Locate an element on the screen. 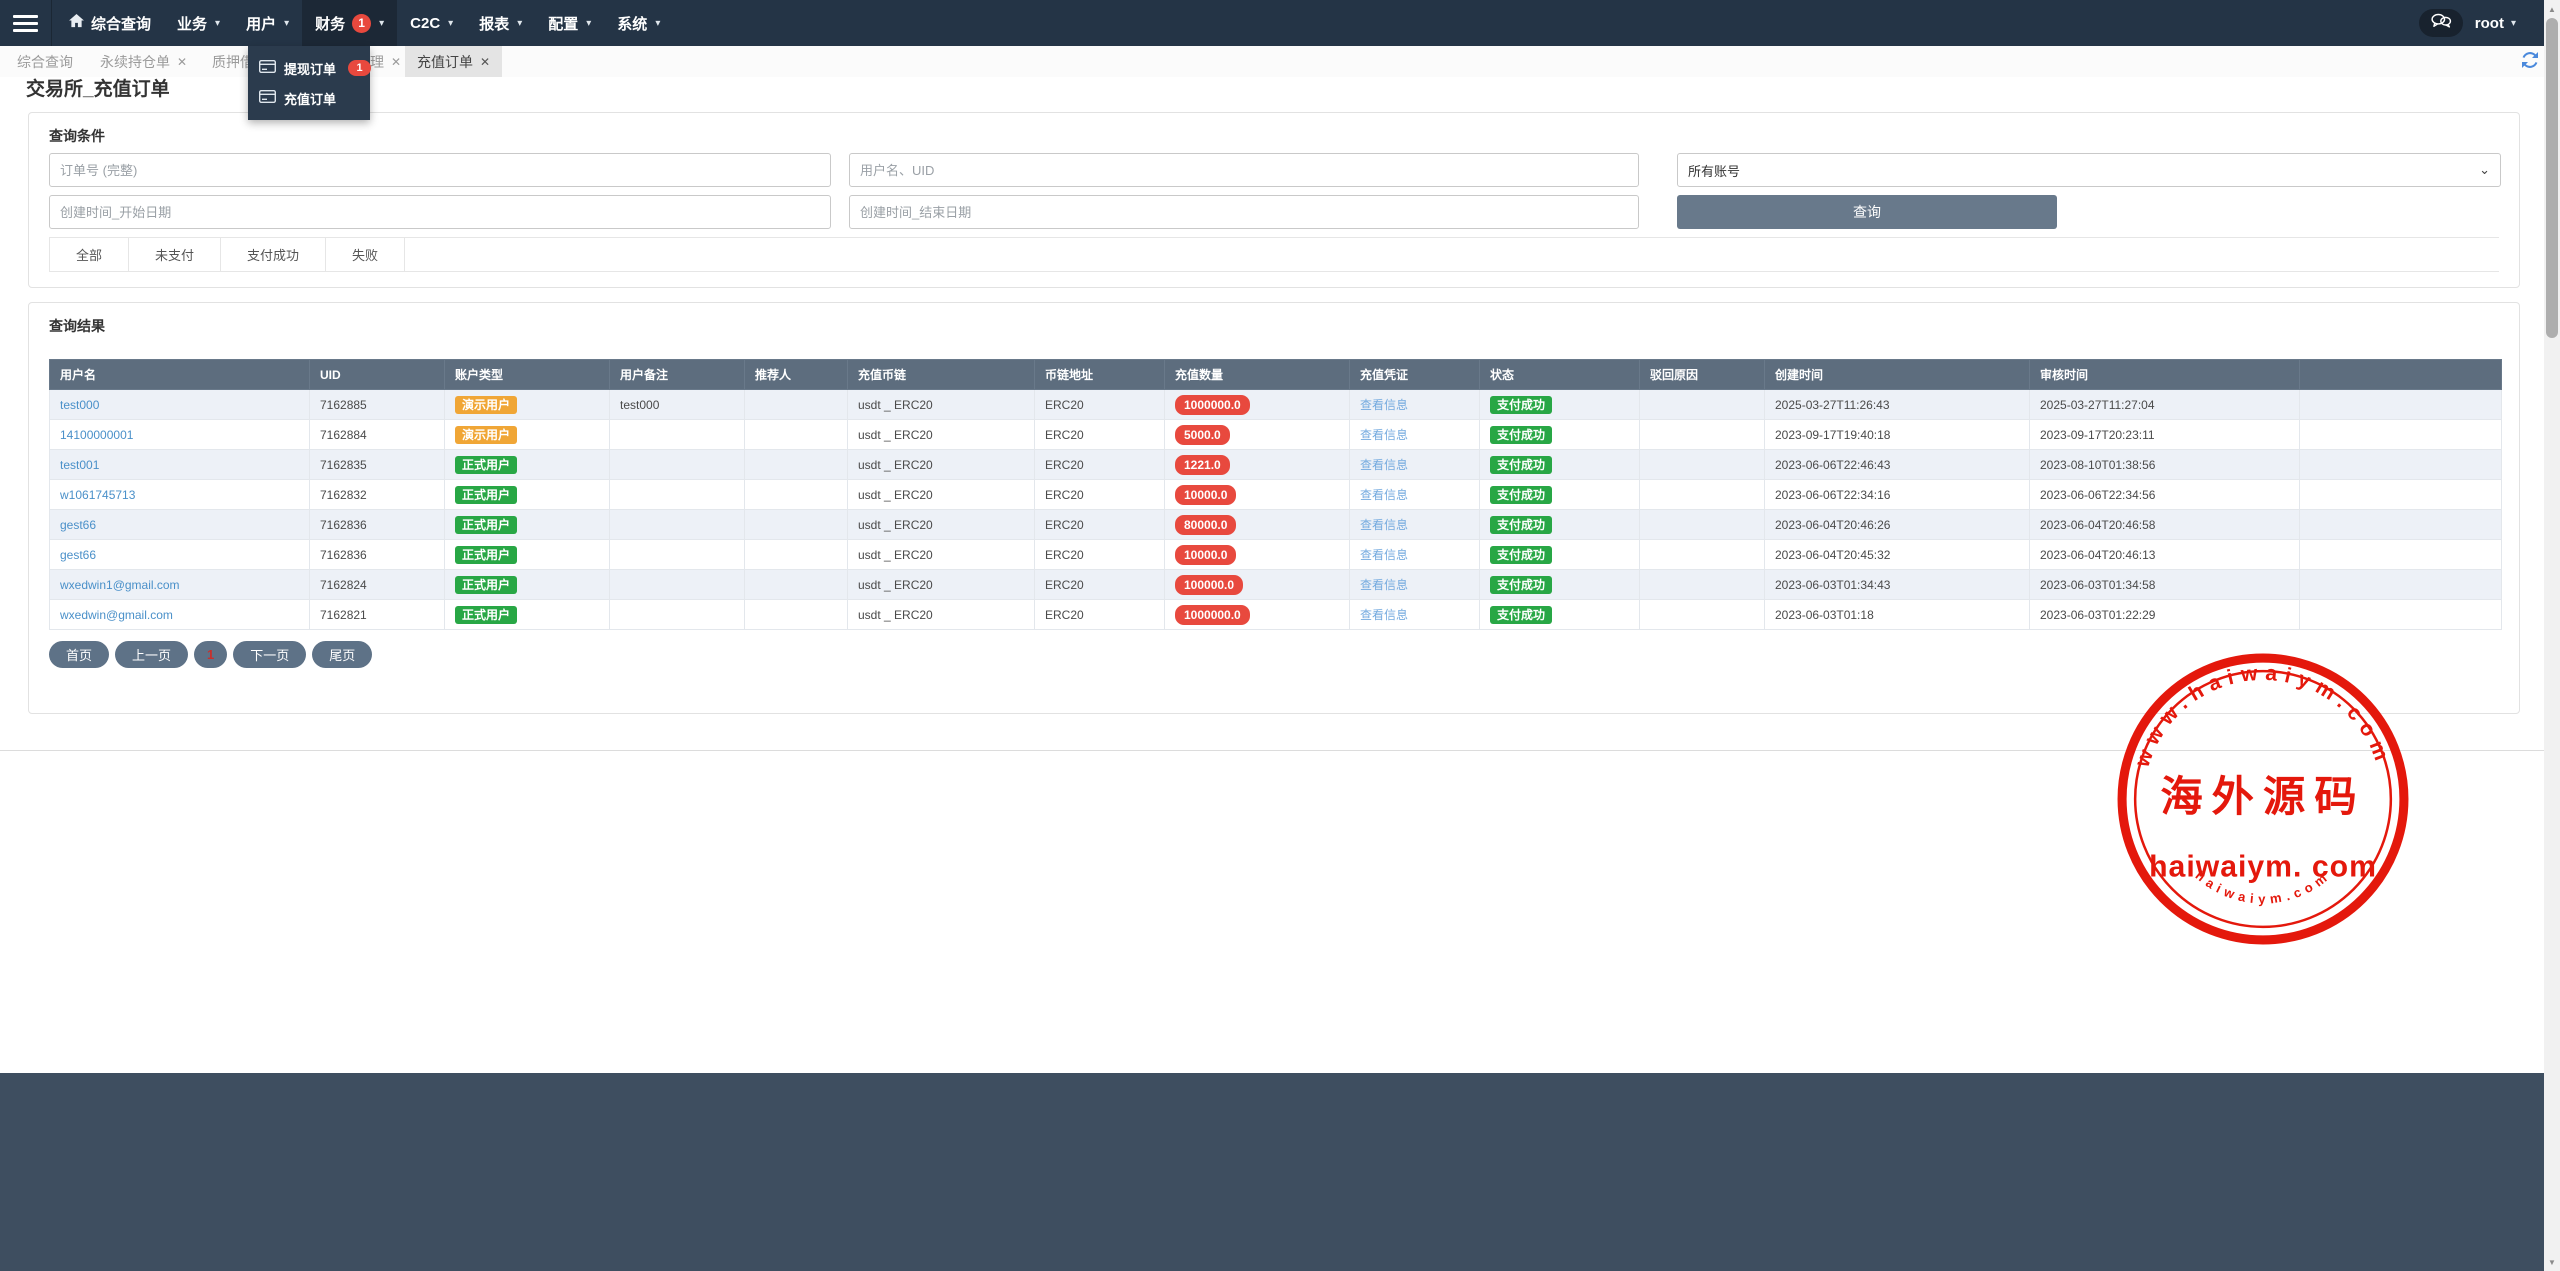  query-button: 查询 is located at coordinates (1867, 212).